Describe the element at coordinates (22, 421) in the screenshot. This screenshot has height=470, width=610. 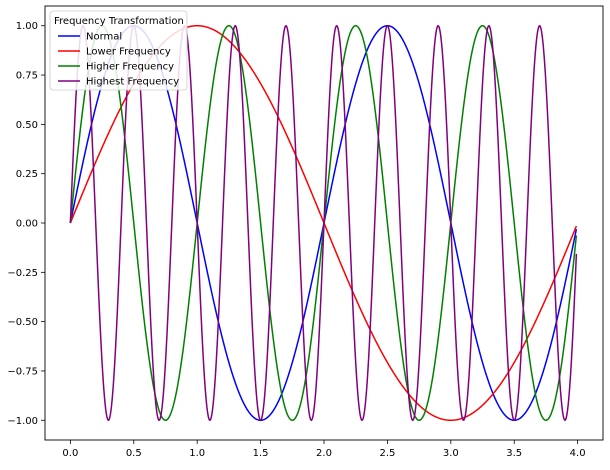
I see `y-tick-label: −1.00` at that location.